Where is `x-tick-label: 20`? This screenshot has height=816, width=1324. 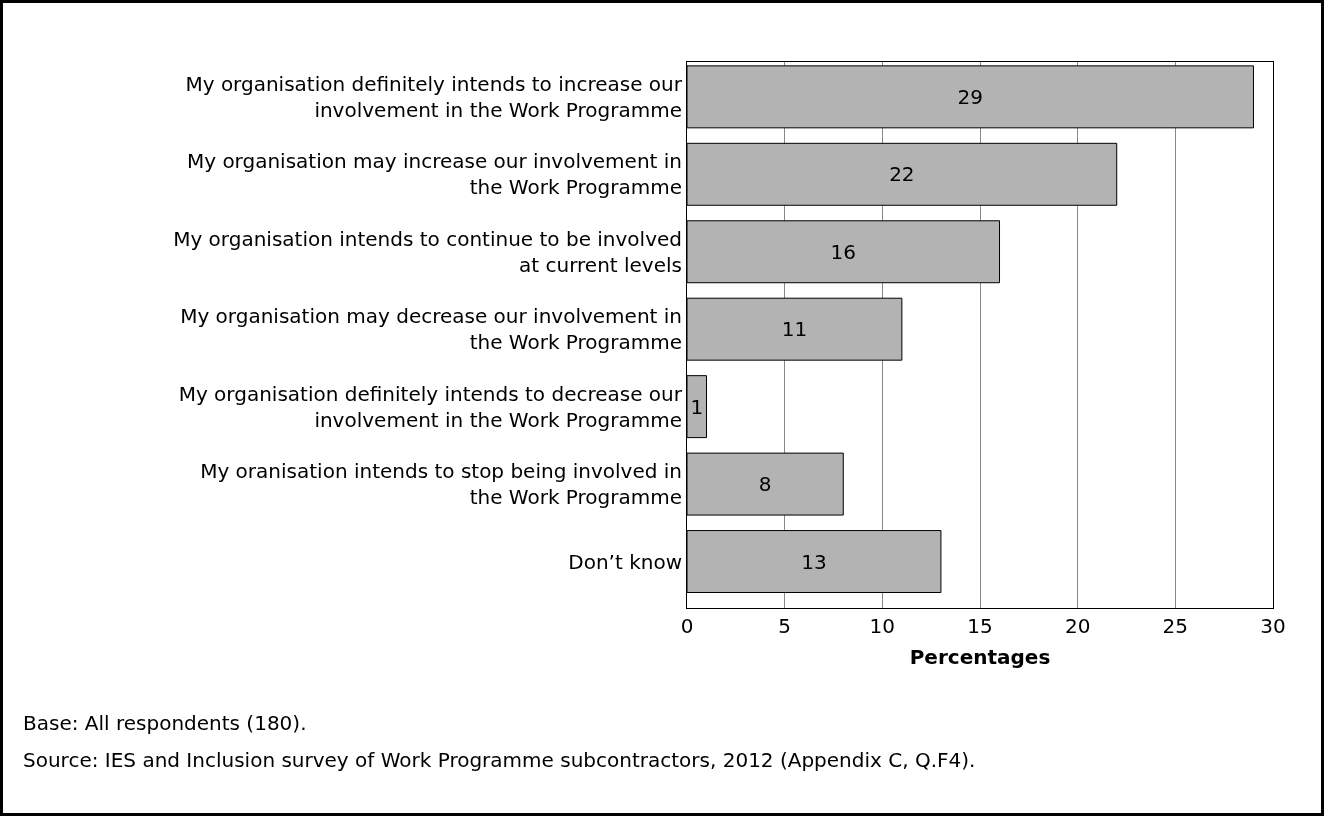 x-tick-label: 20 is located at coordinates (1077, 626).